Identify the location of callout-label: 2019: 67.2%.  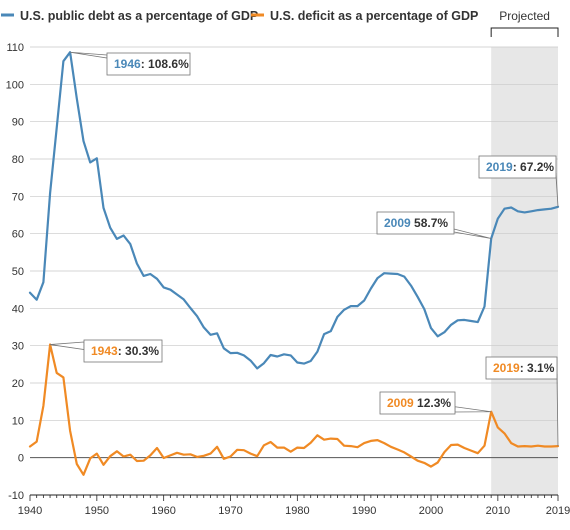
(520, 167).